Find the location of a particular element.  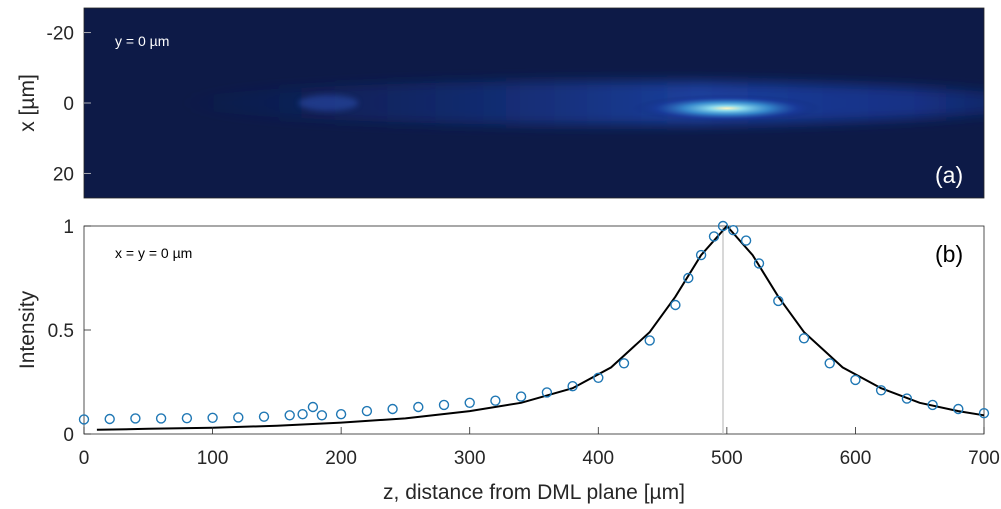

panel-b-x-tick-label: 700 is located at coordinates (984, 458).